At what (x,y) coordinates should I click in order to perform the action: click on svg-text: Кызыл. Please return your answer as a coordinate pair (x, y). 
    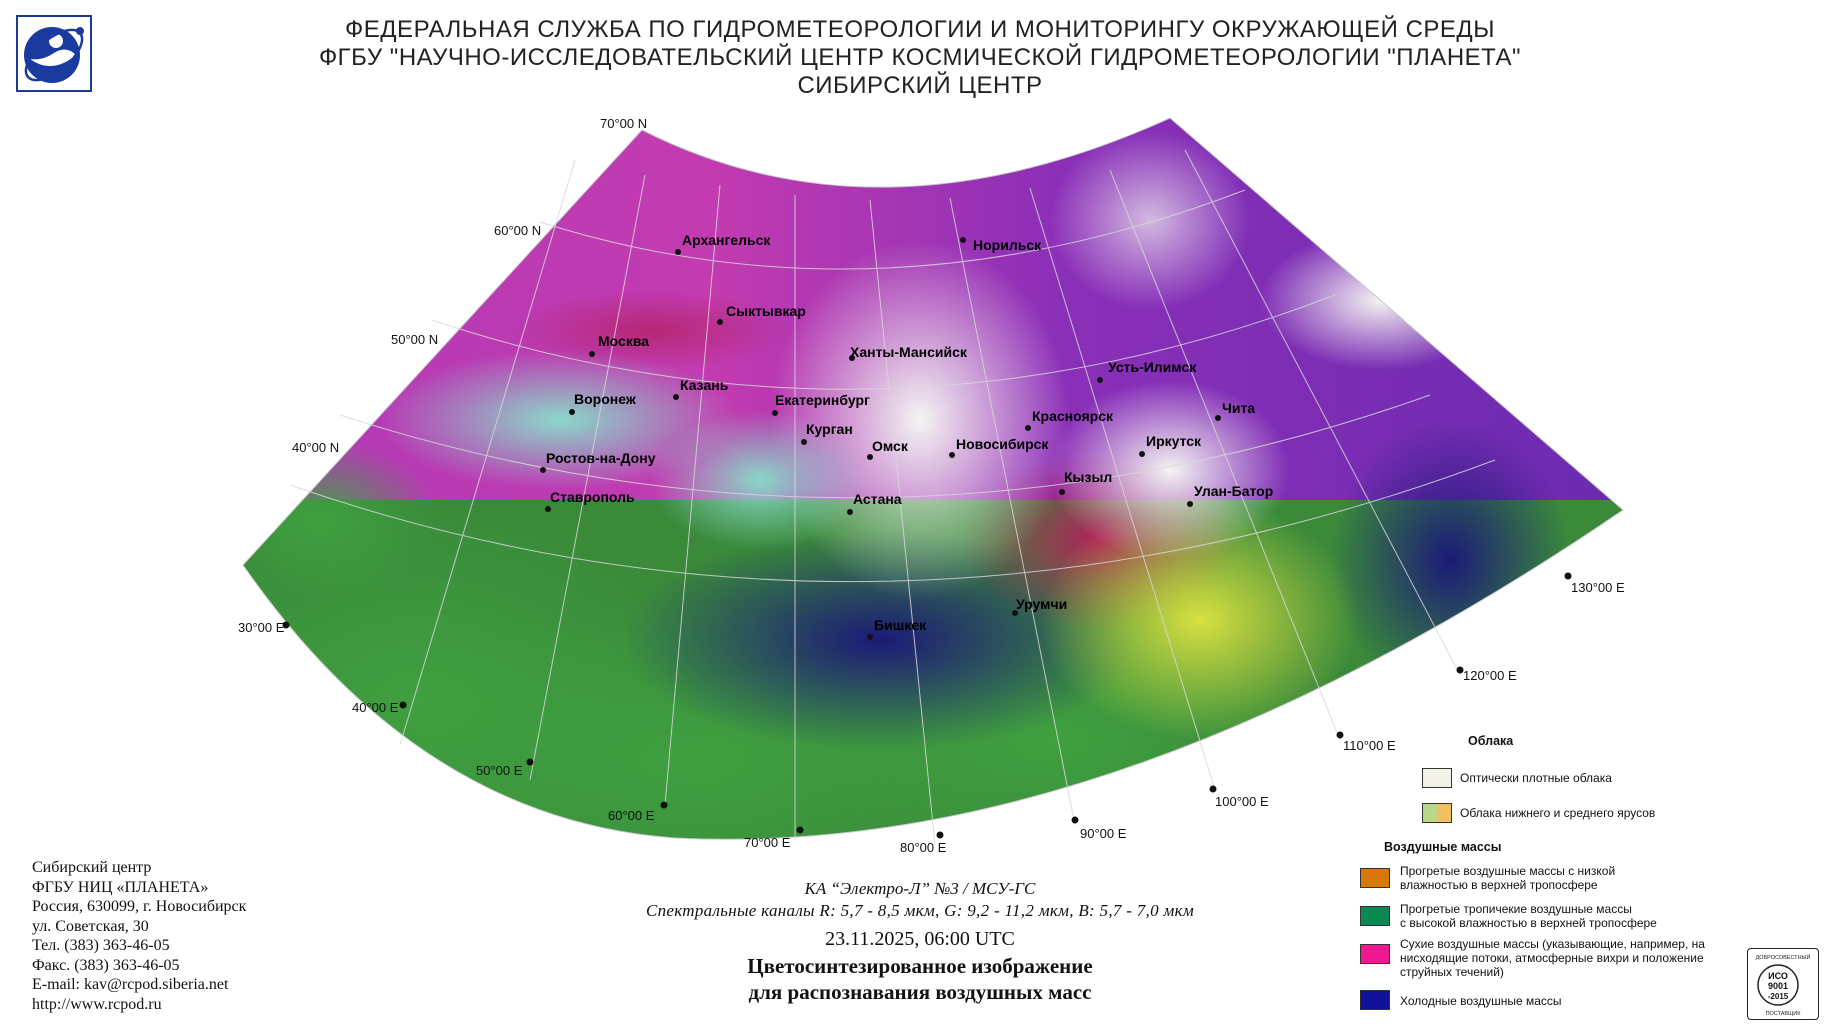
    Looking at the image, I should click on (1088, 477).